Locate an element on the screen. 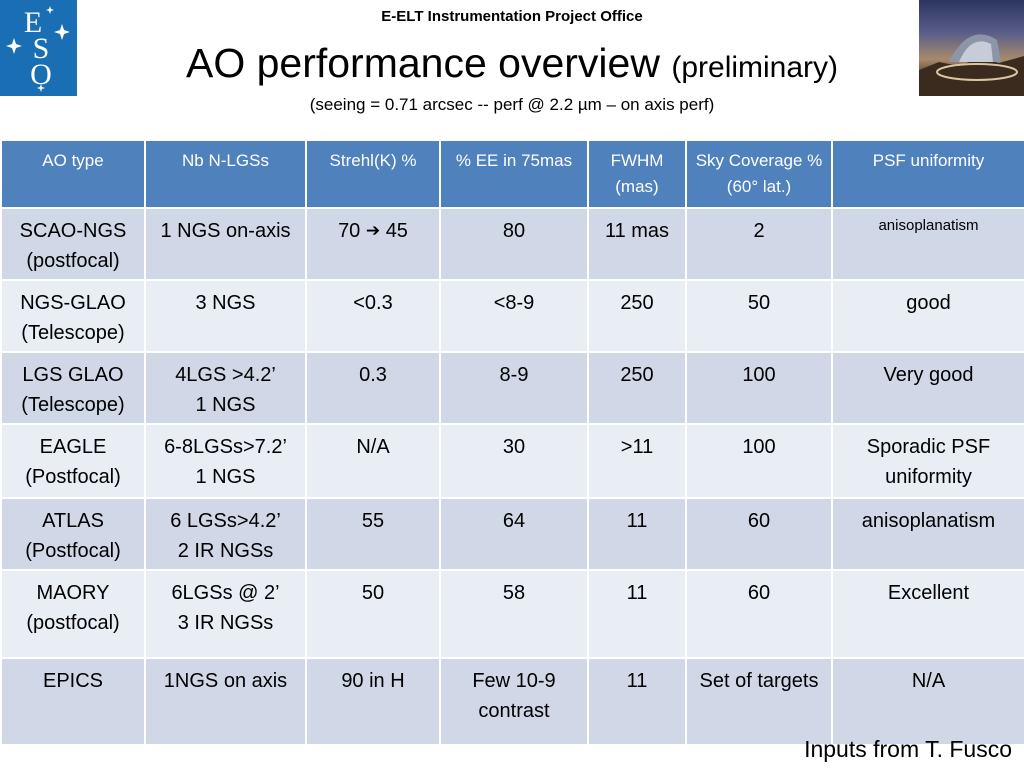 This screenshot has height=768, width=1024. nb-line-1: 6-8LGSs>7.2’ is located at coordinates (225, 447).